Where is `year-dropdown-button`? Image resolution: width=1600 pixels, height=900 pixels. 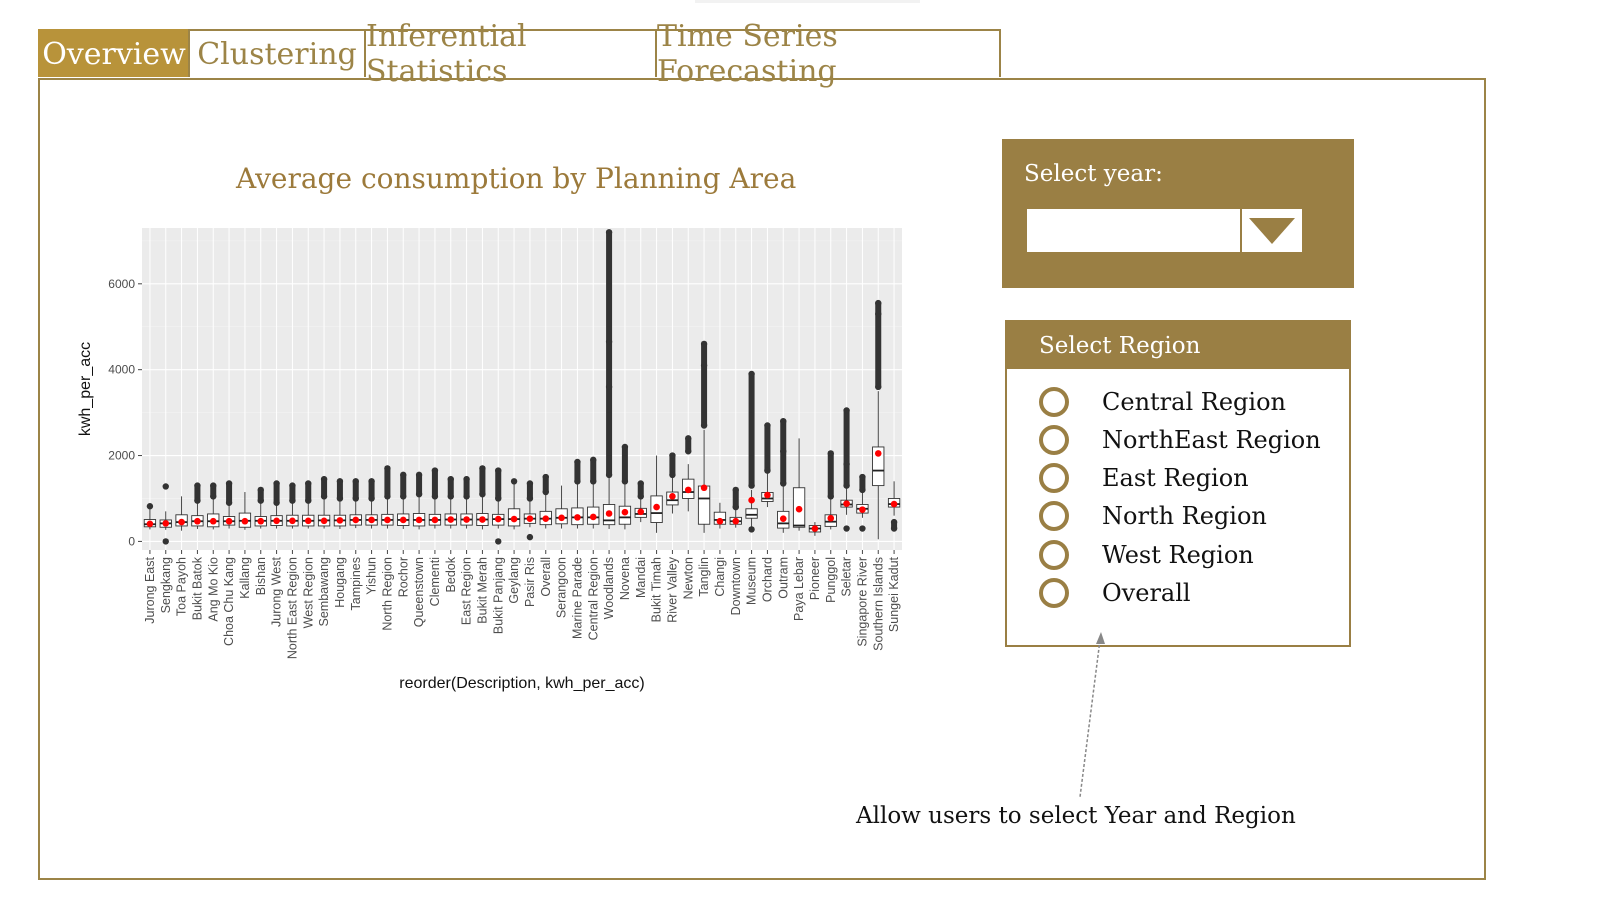
year-dropdown-button is located at coordinates (1272, 230).